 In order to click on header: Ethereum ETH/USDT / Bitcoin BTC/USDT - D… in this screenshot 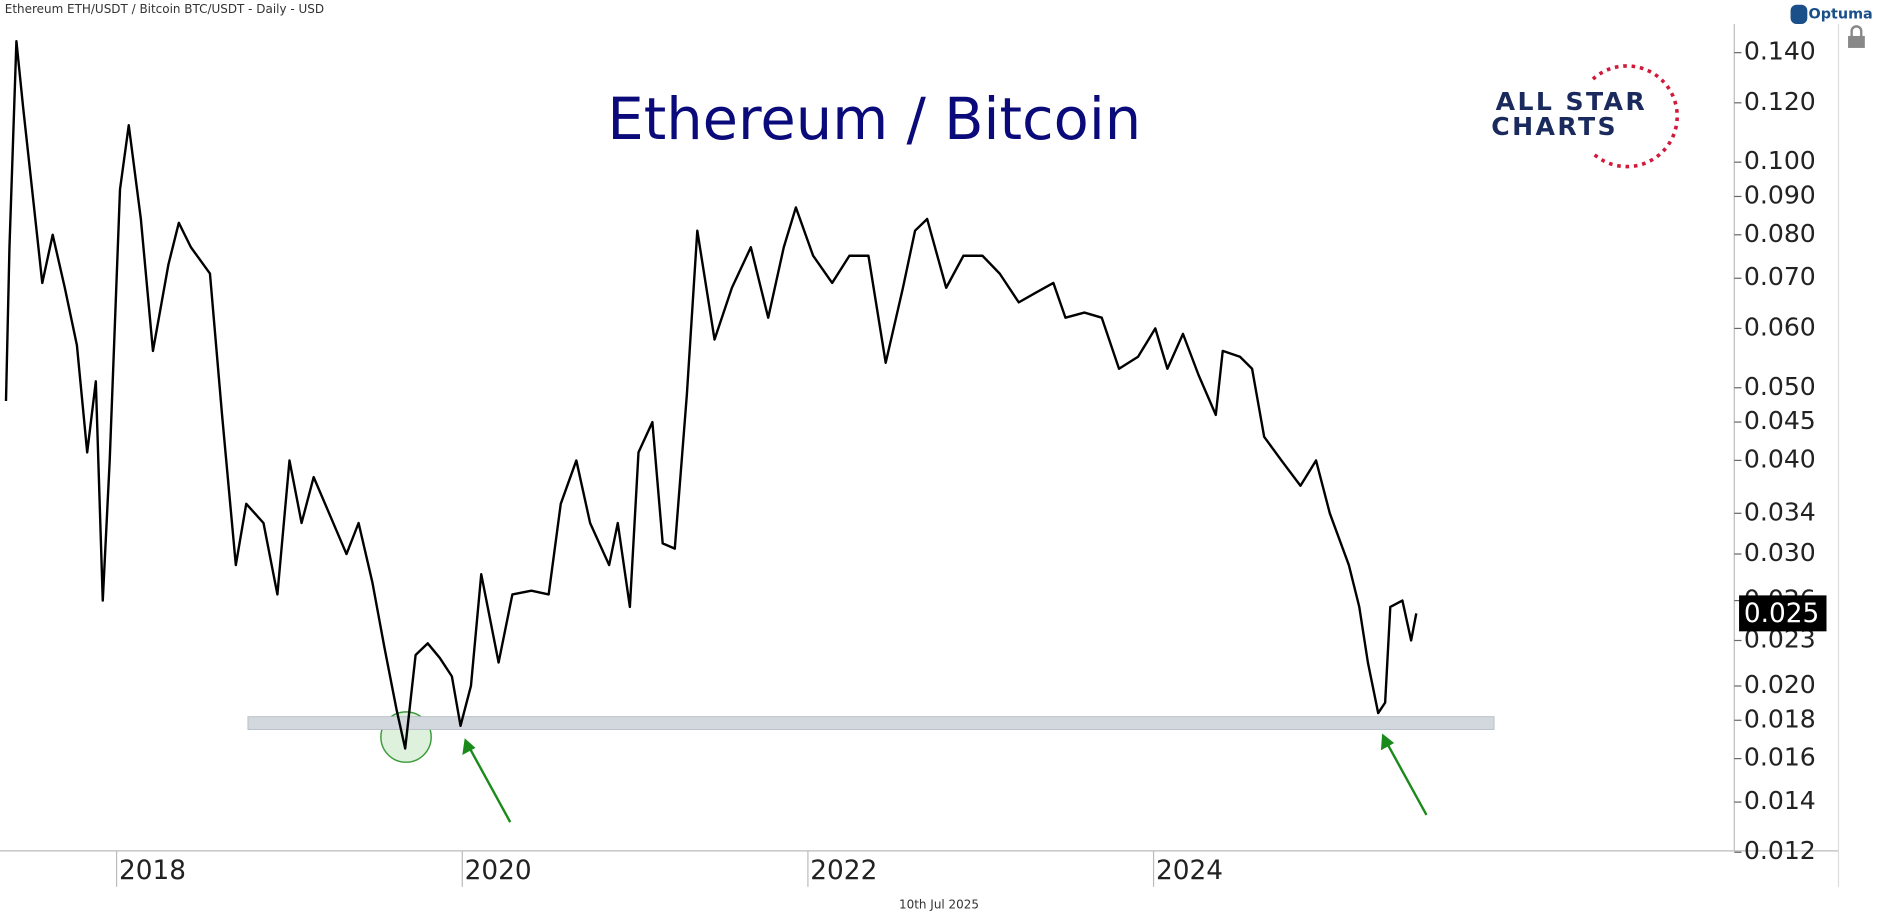, I will do `click(164, 9)`.